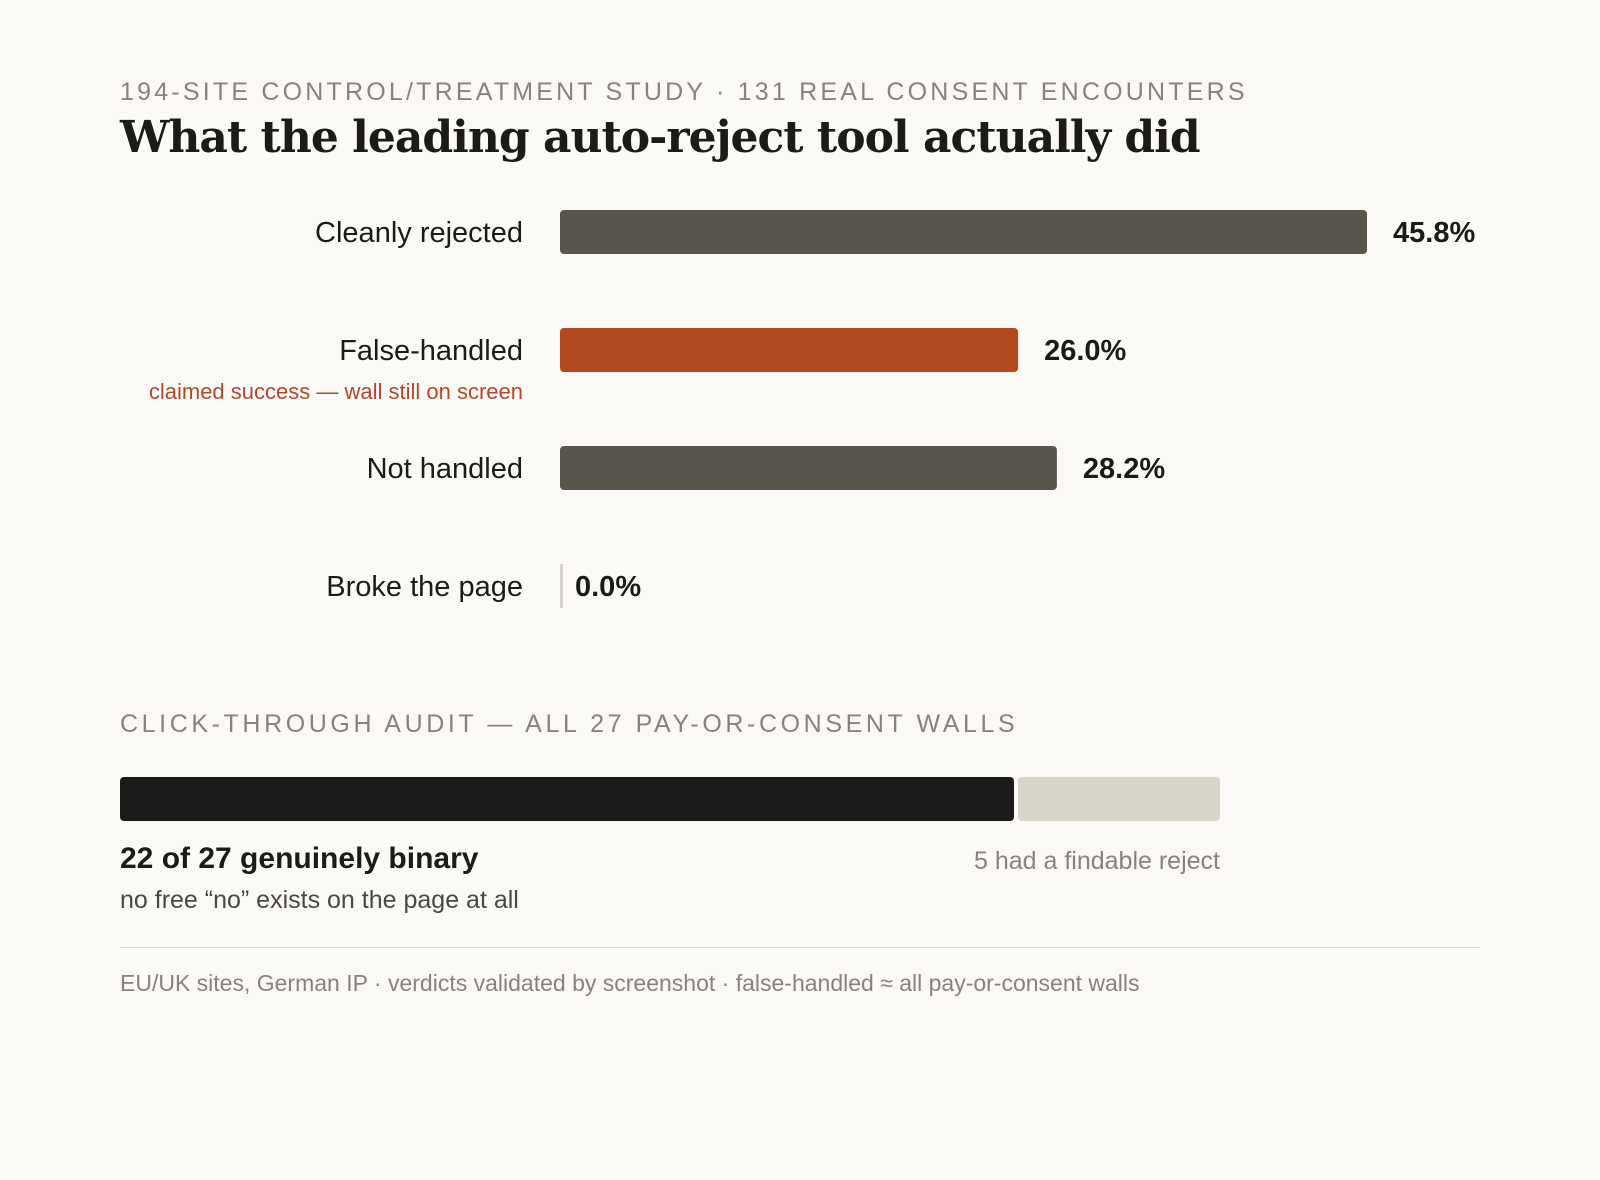 The width and height of the screenshot is (1600, 1180). Describe the element at coordinates (431, 351) in the screenshot. I see `category-label-false-handled: False-handled` at that location.